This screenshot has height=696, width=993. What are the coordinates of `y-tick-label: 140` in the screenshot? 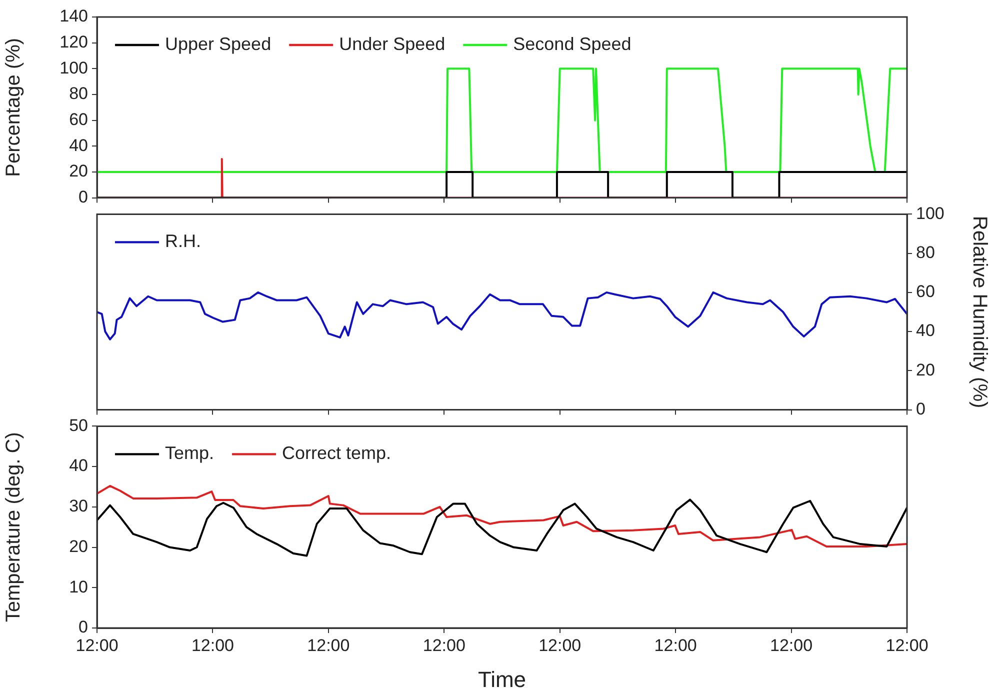 It's located at (74, 16).